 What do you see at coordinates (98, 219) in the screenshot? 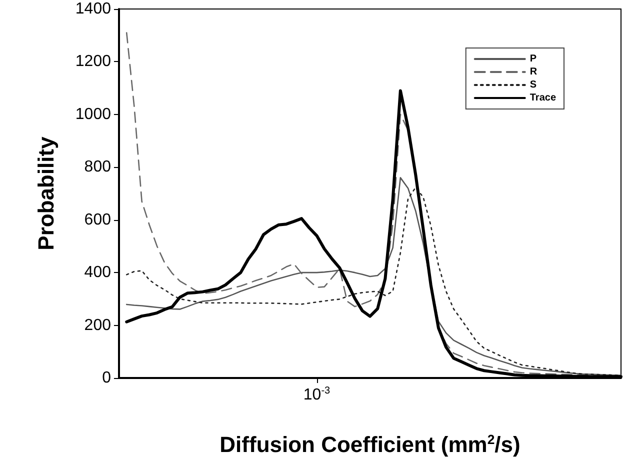
I see `y-tick-label: 600` at bounding box center [98, 219].